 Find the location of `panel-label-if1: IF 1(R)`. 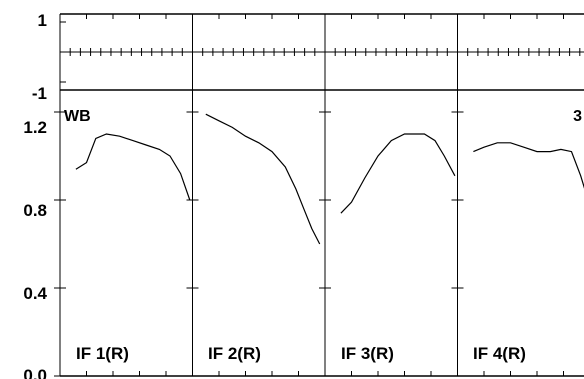

panel-label-if1: IF 1(R) is located at coordinates (102, 353).